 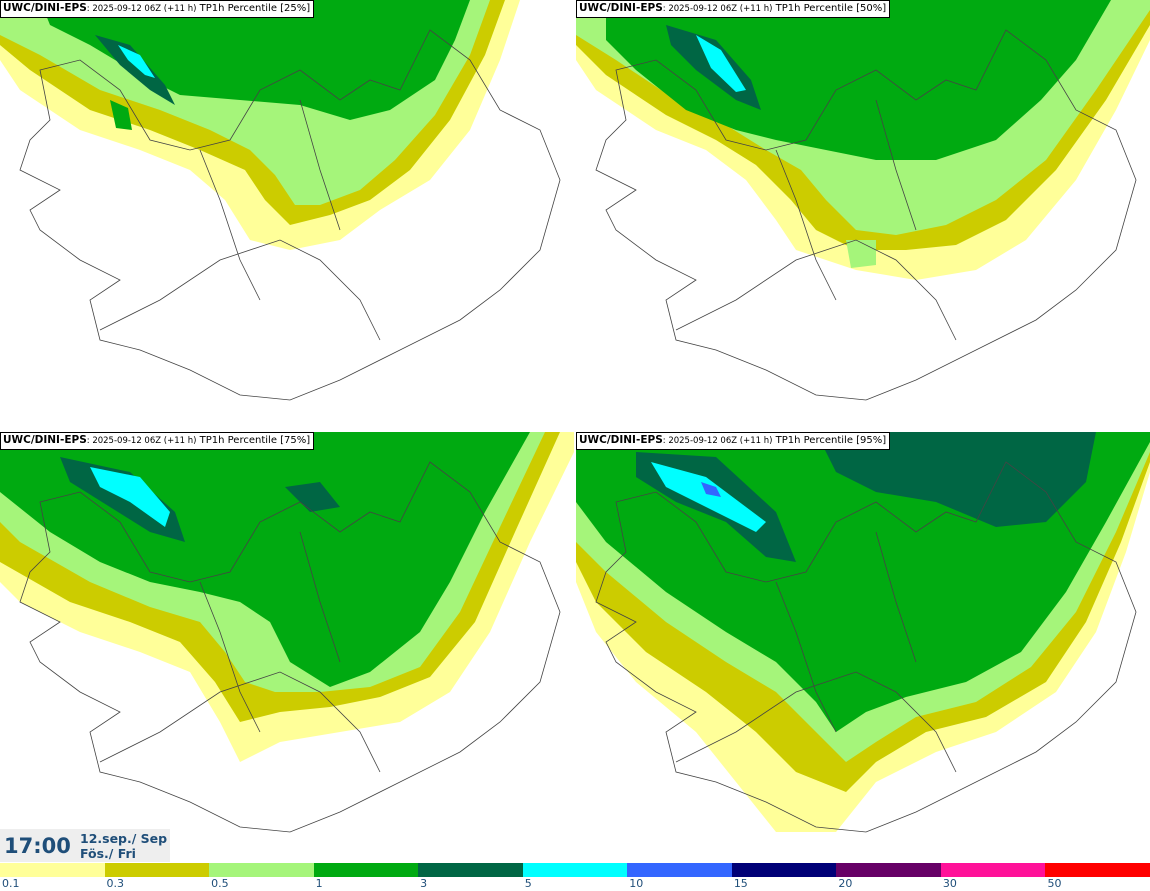 I want to click on legend-label: 20, so click(x=845, y=883).